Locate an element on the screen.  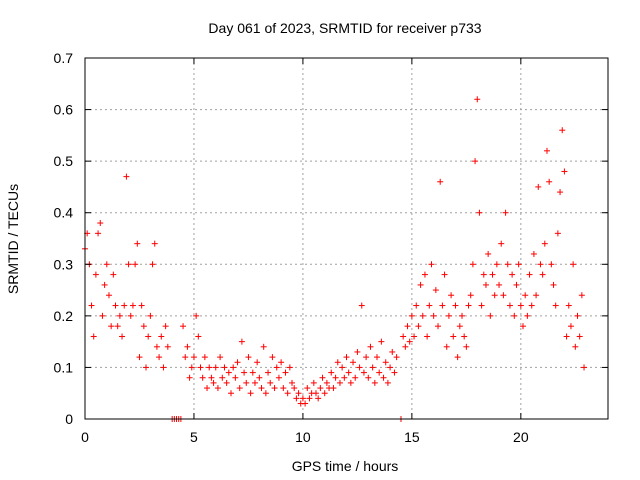
y-tick-label: 0.7 is located at coordinates (64, 58).